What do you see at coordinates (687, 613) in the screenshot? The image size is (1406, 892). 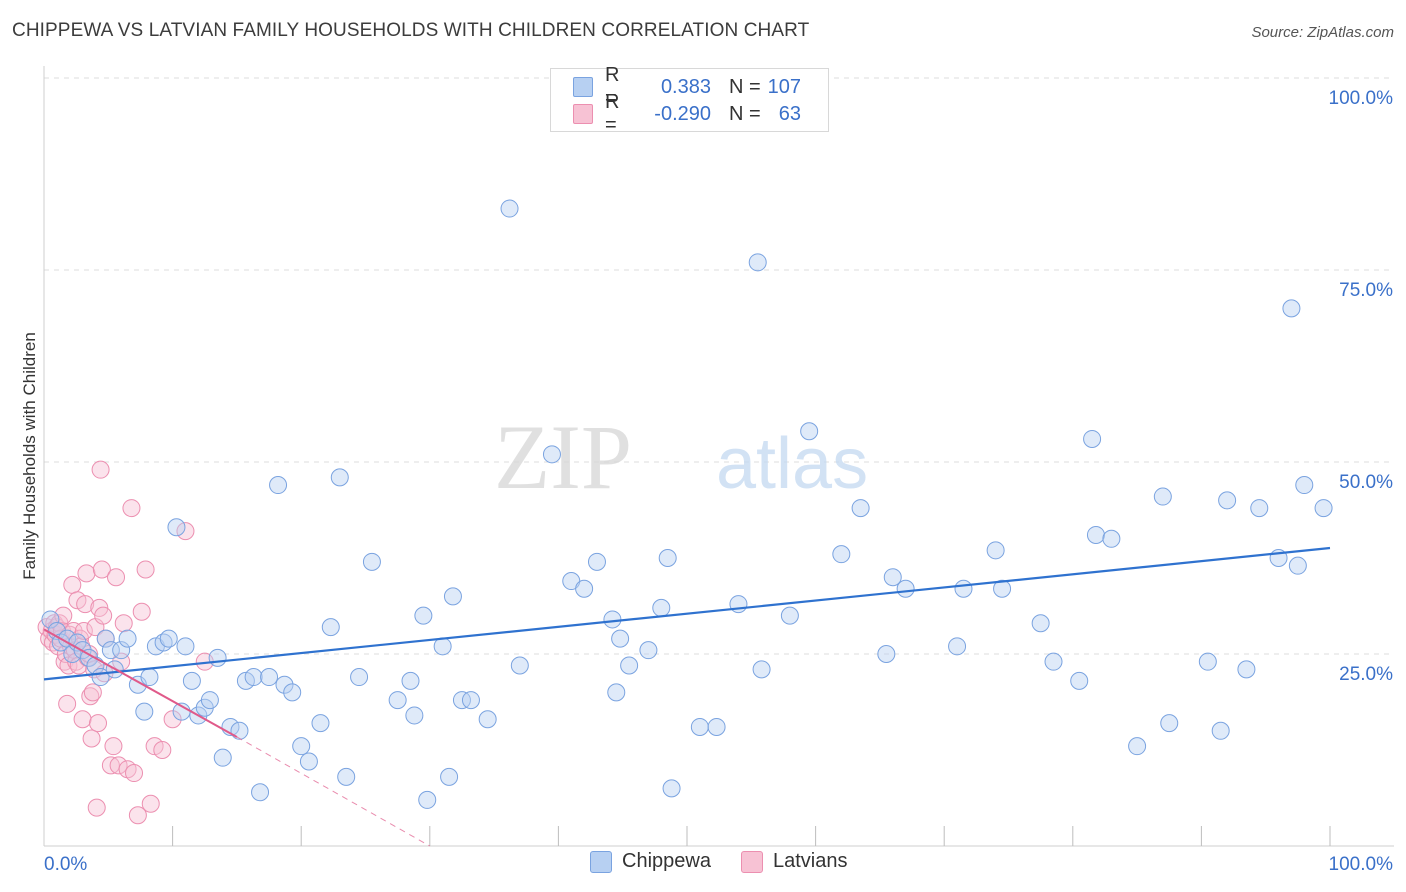 I see `chippewa-trend-line` at bounding box center [687, 613].